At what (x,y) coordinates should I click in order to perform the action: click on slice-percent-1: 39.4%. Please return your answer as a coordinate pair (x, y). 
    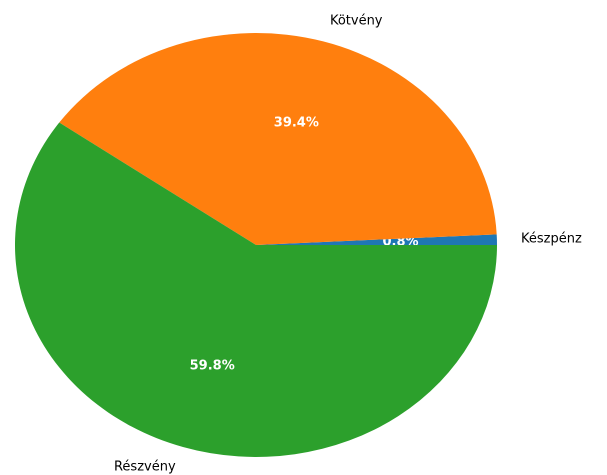
    Looking at the image, I should click on (296, 122).